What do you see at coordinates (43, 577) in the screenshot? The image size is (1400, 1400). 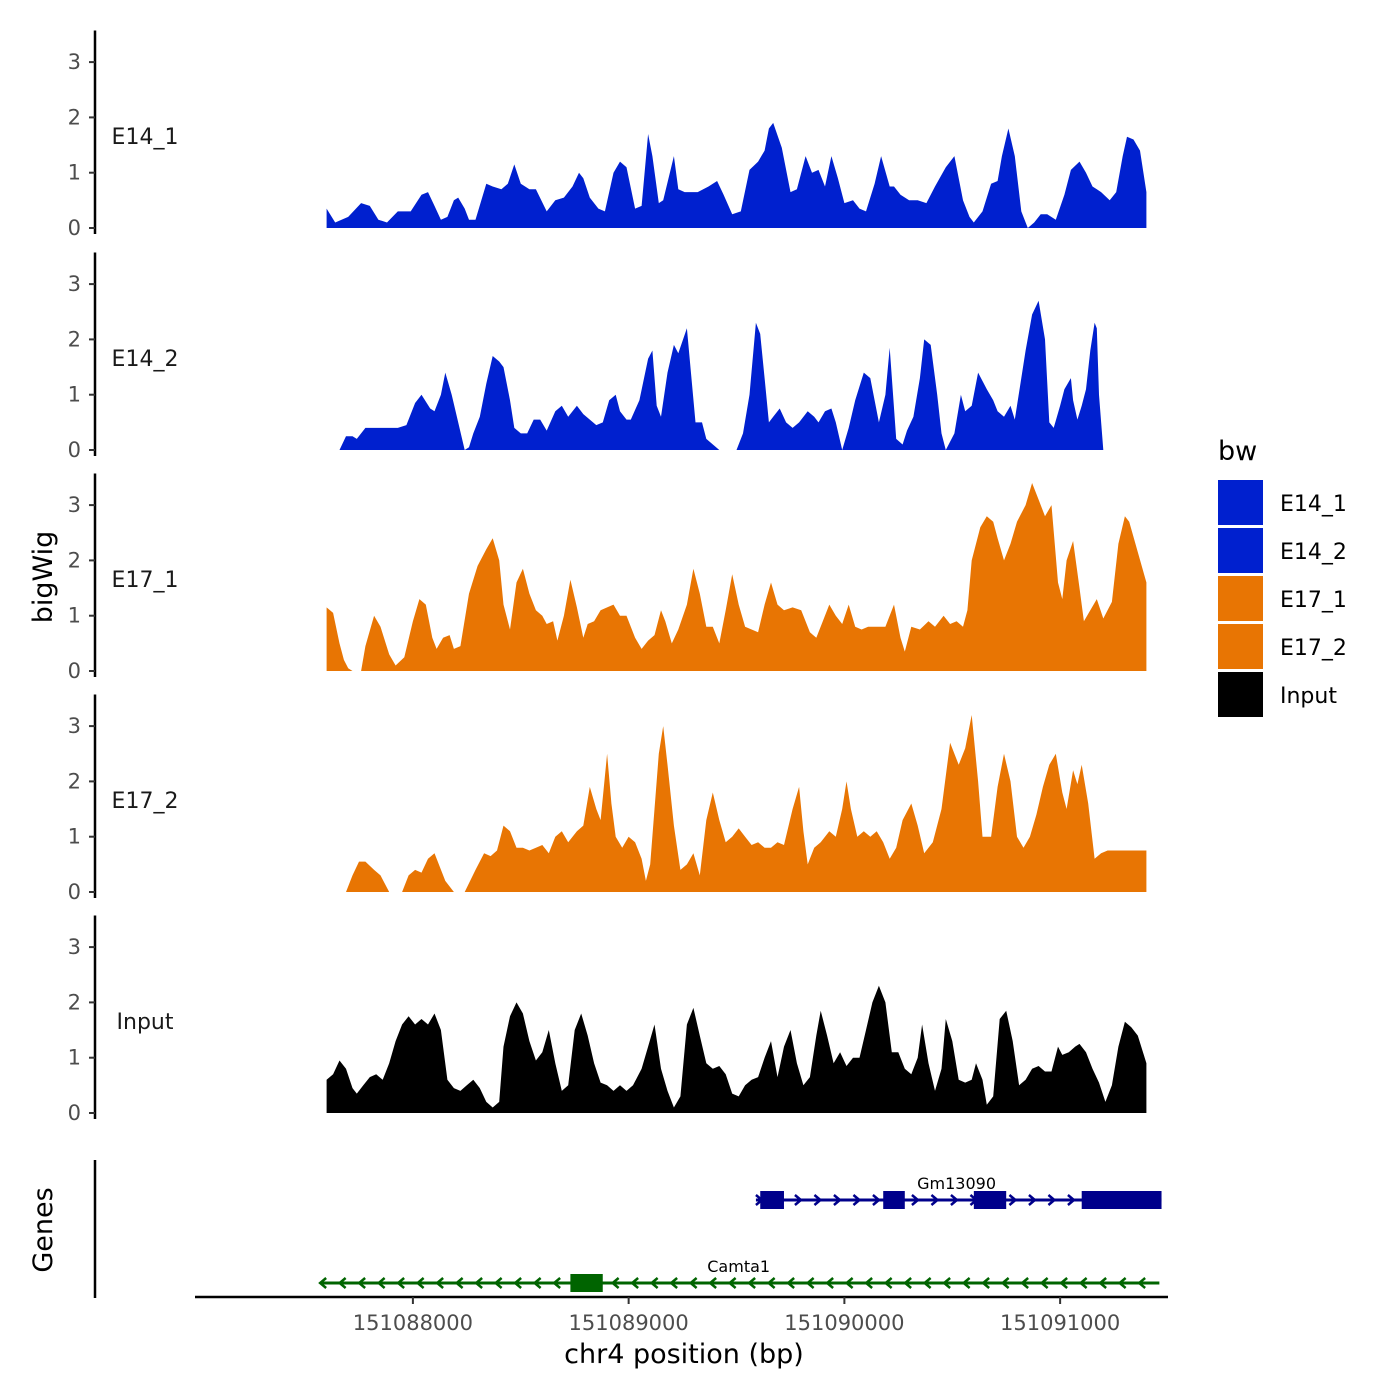 I see `y-axis-title: bigWig` at bounding box center [43, 577].